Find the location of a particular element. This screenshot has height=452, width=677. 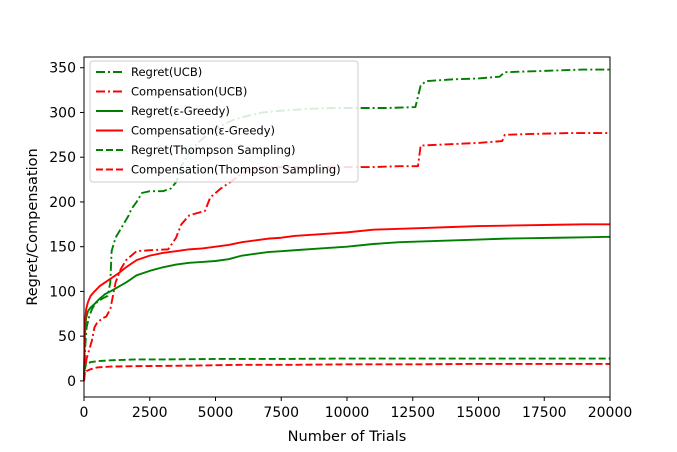

legend-label: Regret(ε-Greedy) is located at coordinates (180, 111).